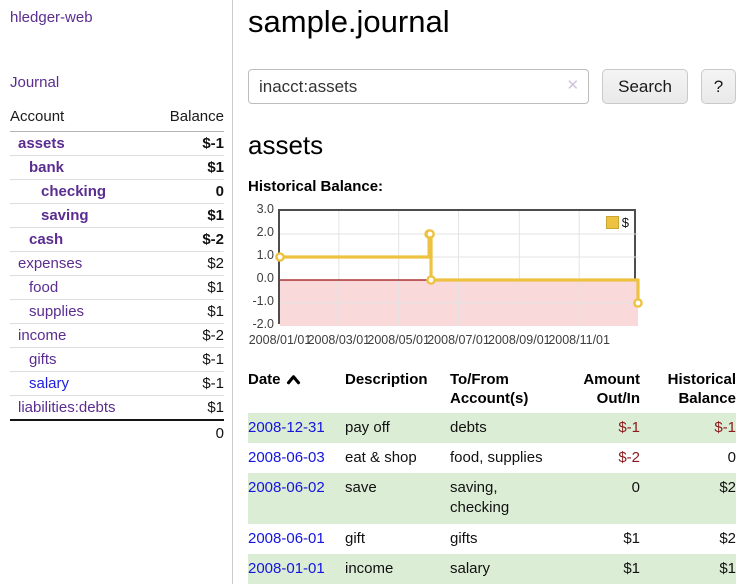  What do you see at coordinates (265, 255) in the screenshot?
I see `y-axis-tick-label: 1.0` at bounding box center [265, 255].